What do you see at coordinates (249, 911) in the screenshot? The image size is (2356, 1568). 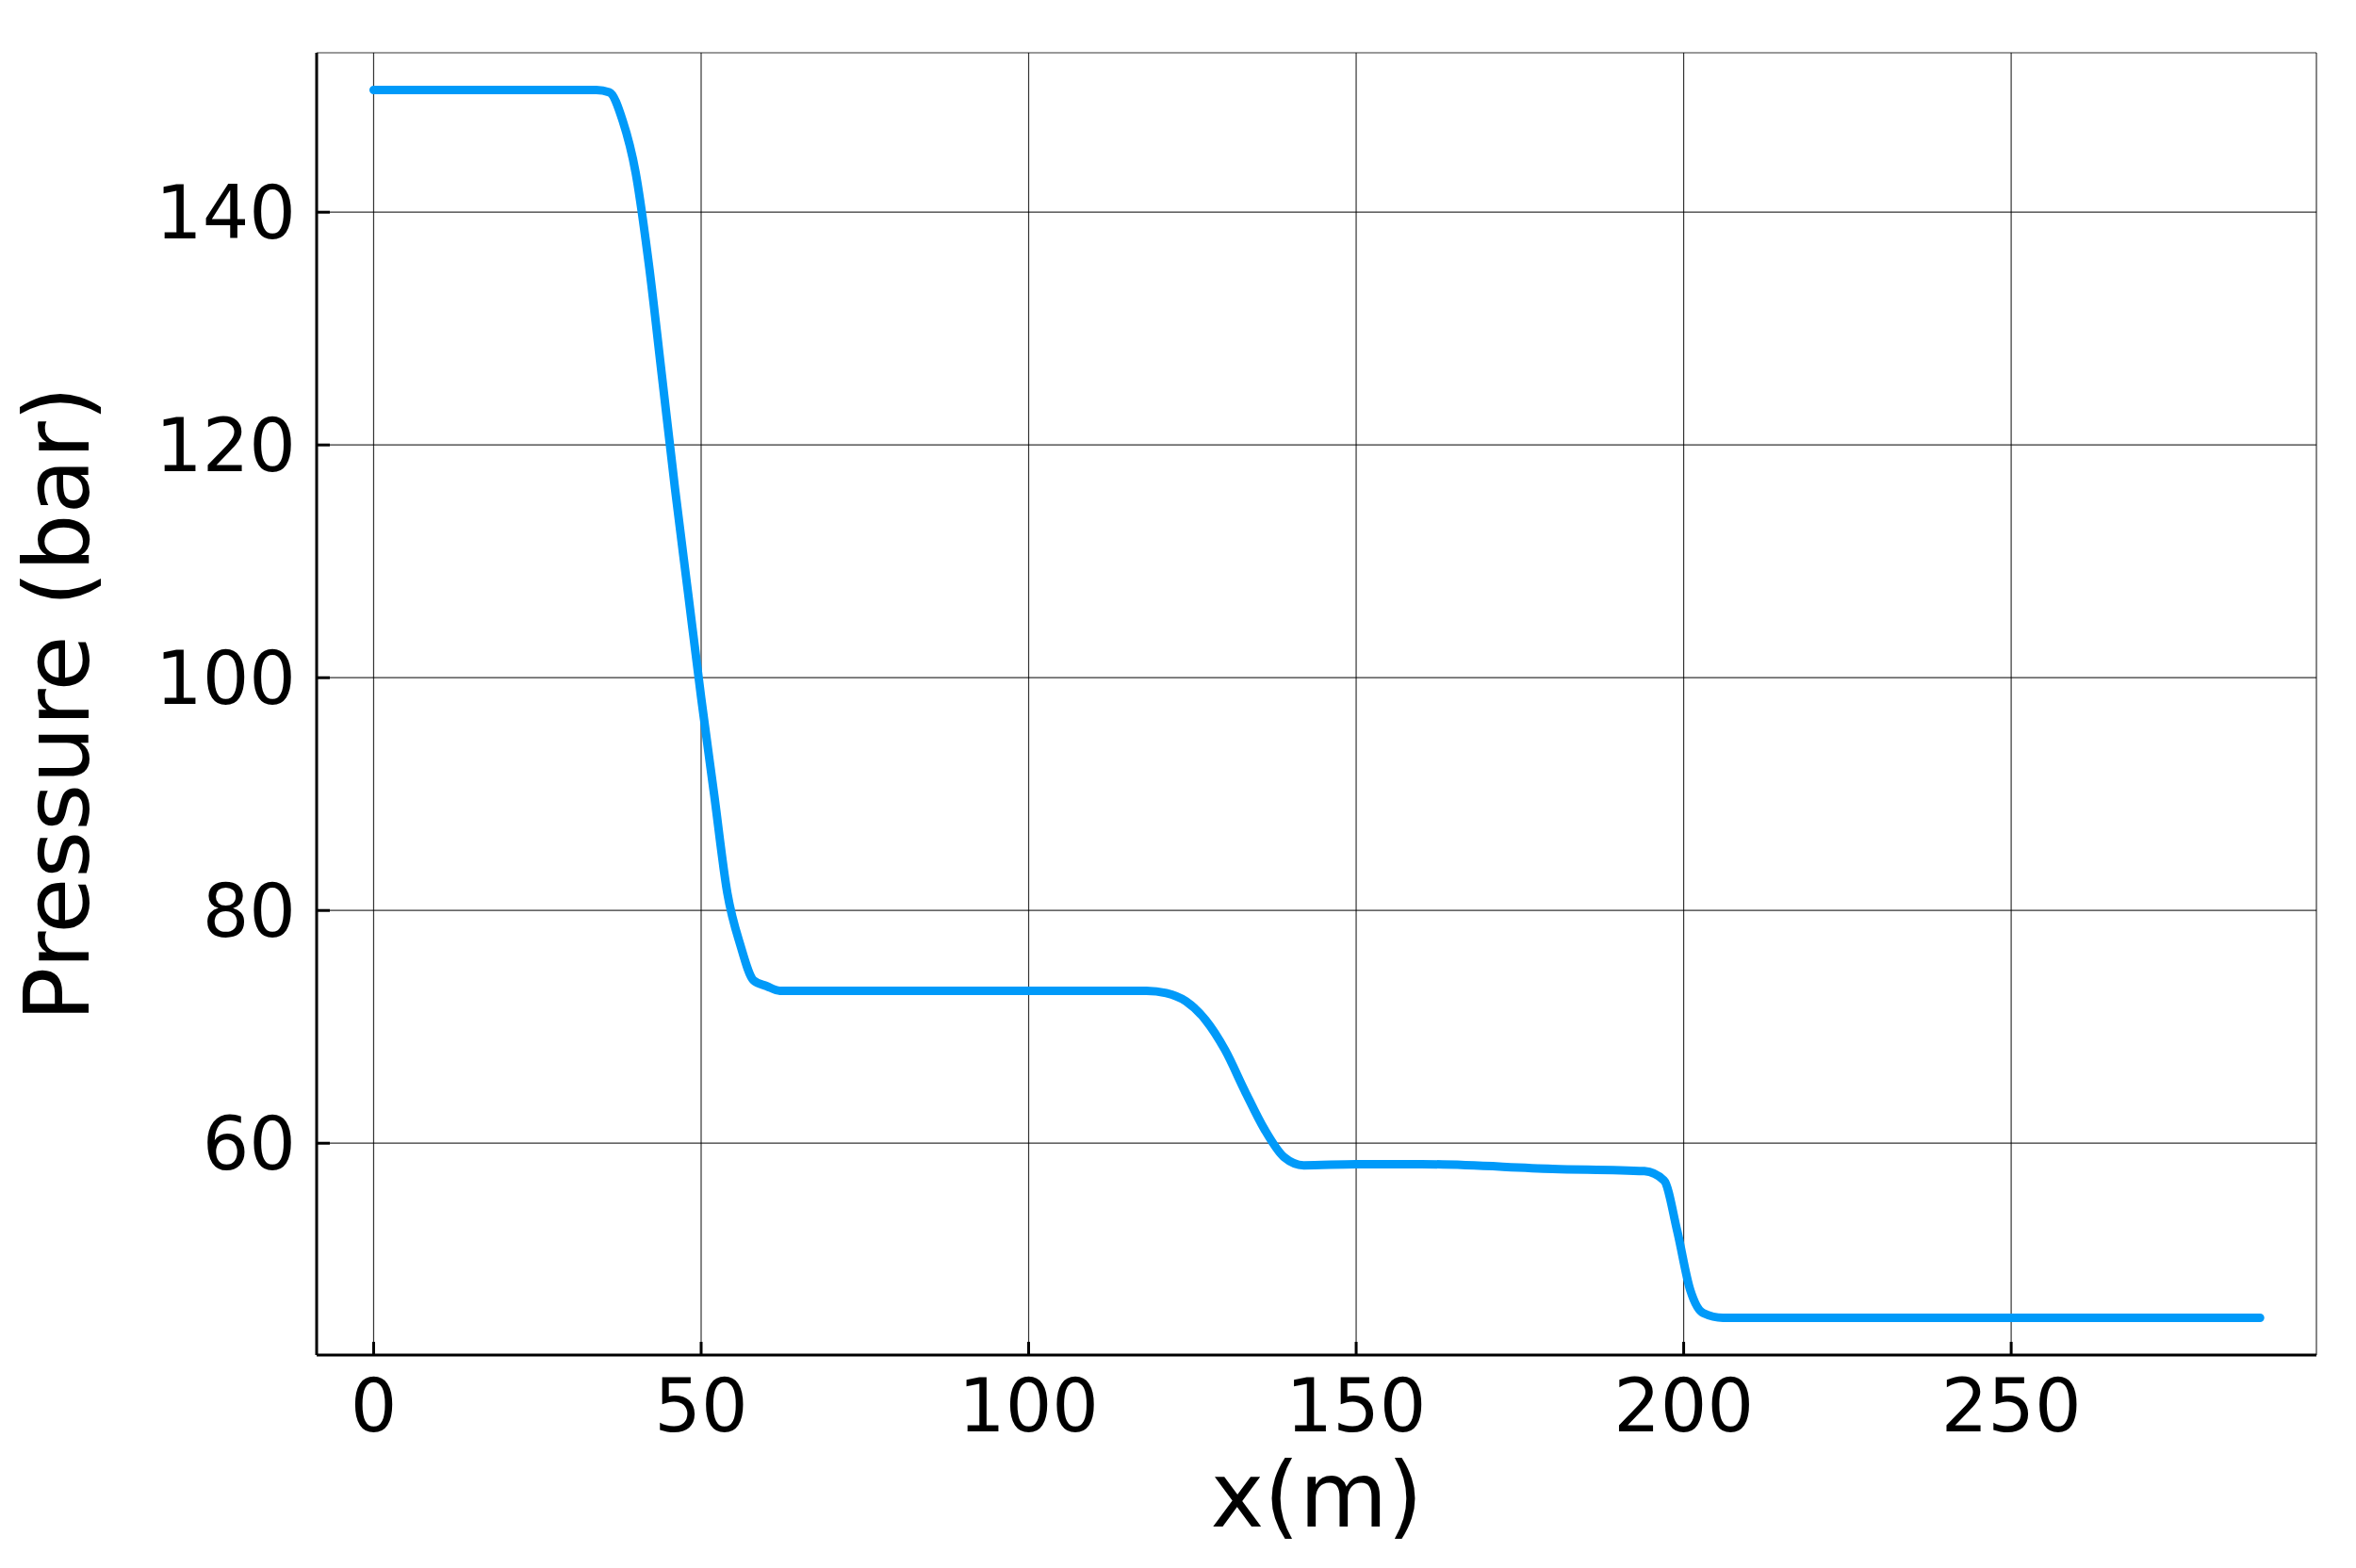 I see `y-tick-label: 80` at bounding box center [249, 911].